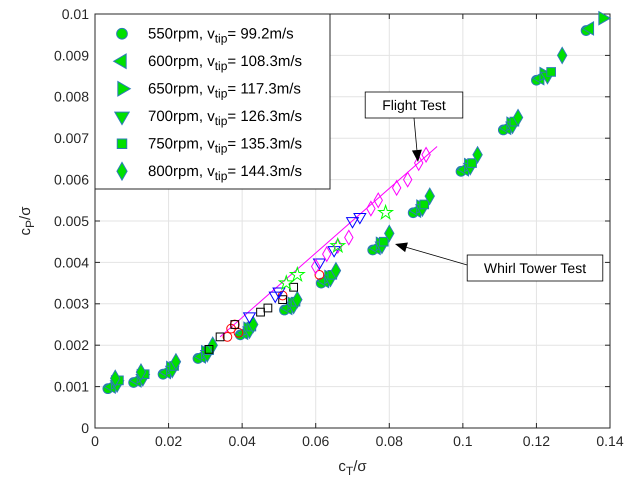 The image size is (636, 491). What do you see at coordinates (168, 441) in the screenshot?
I see `x-tick-label: 0.02` at bounding box center [168, 441].